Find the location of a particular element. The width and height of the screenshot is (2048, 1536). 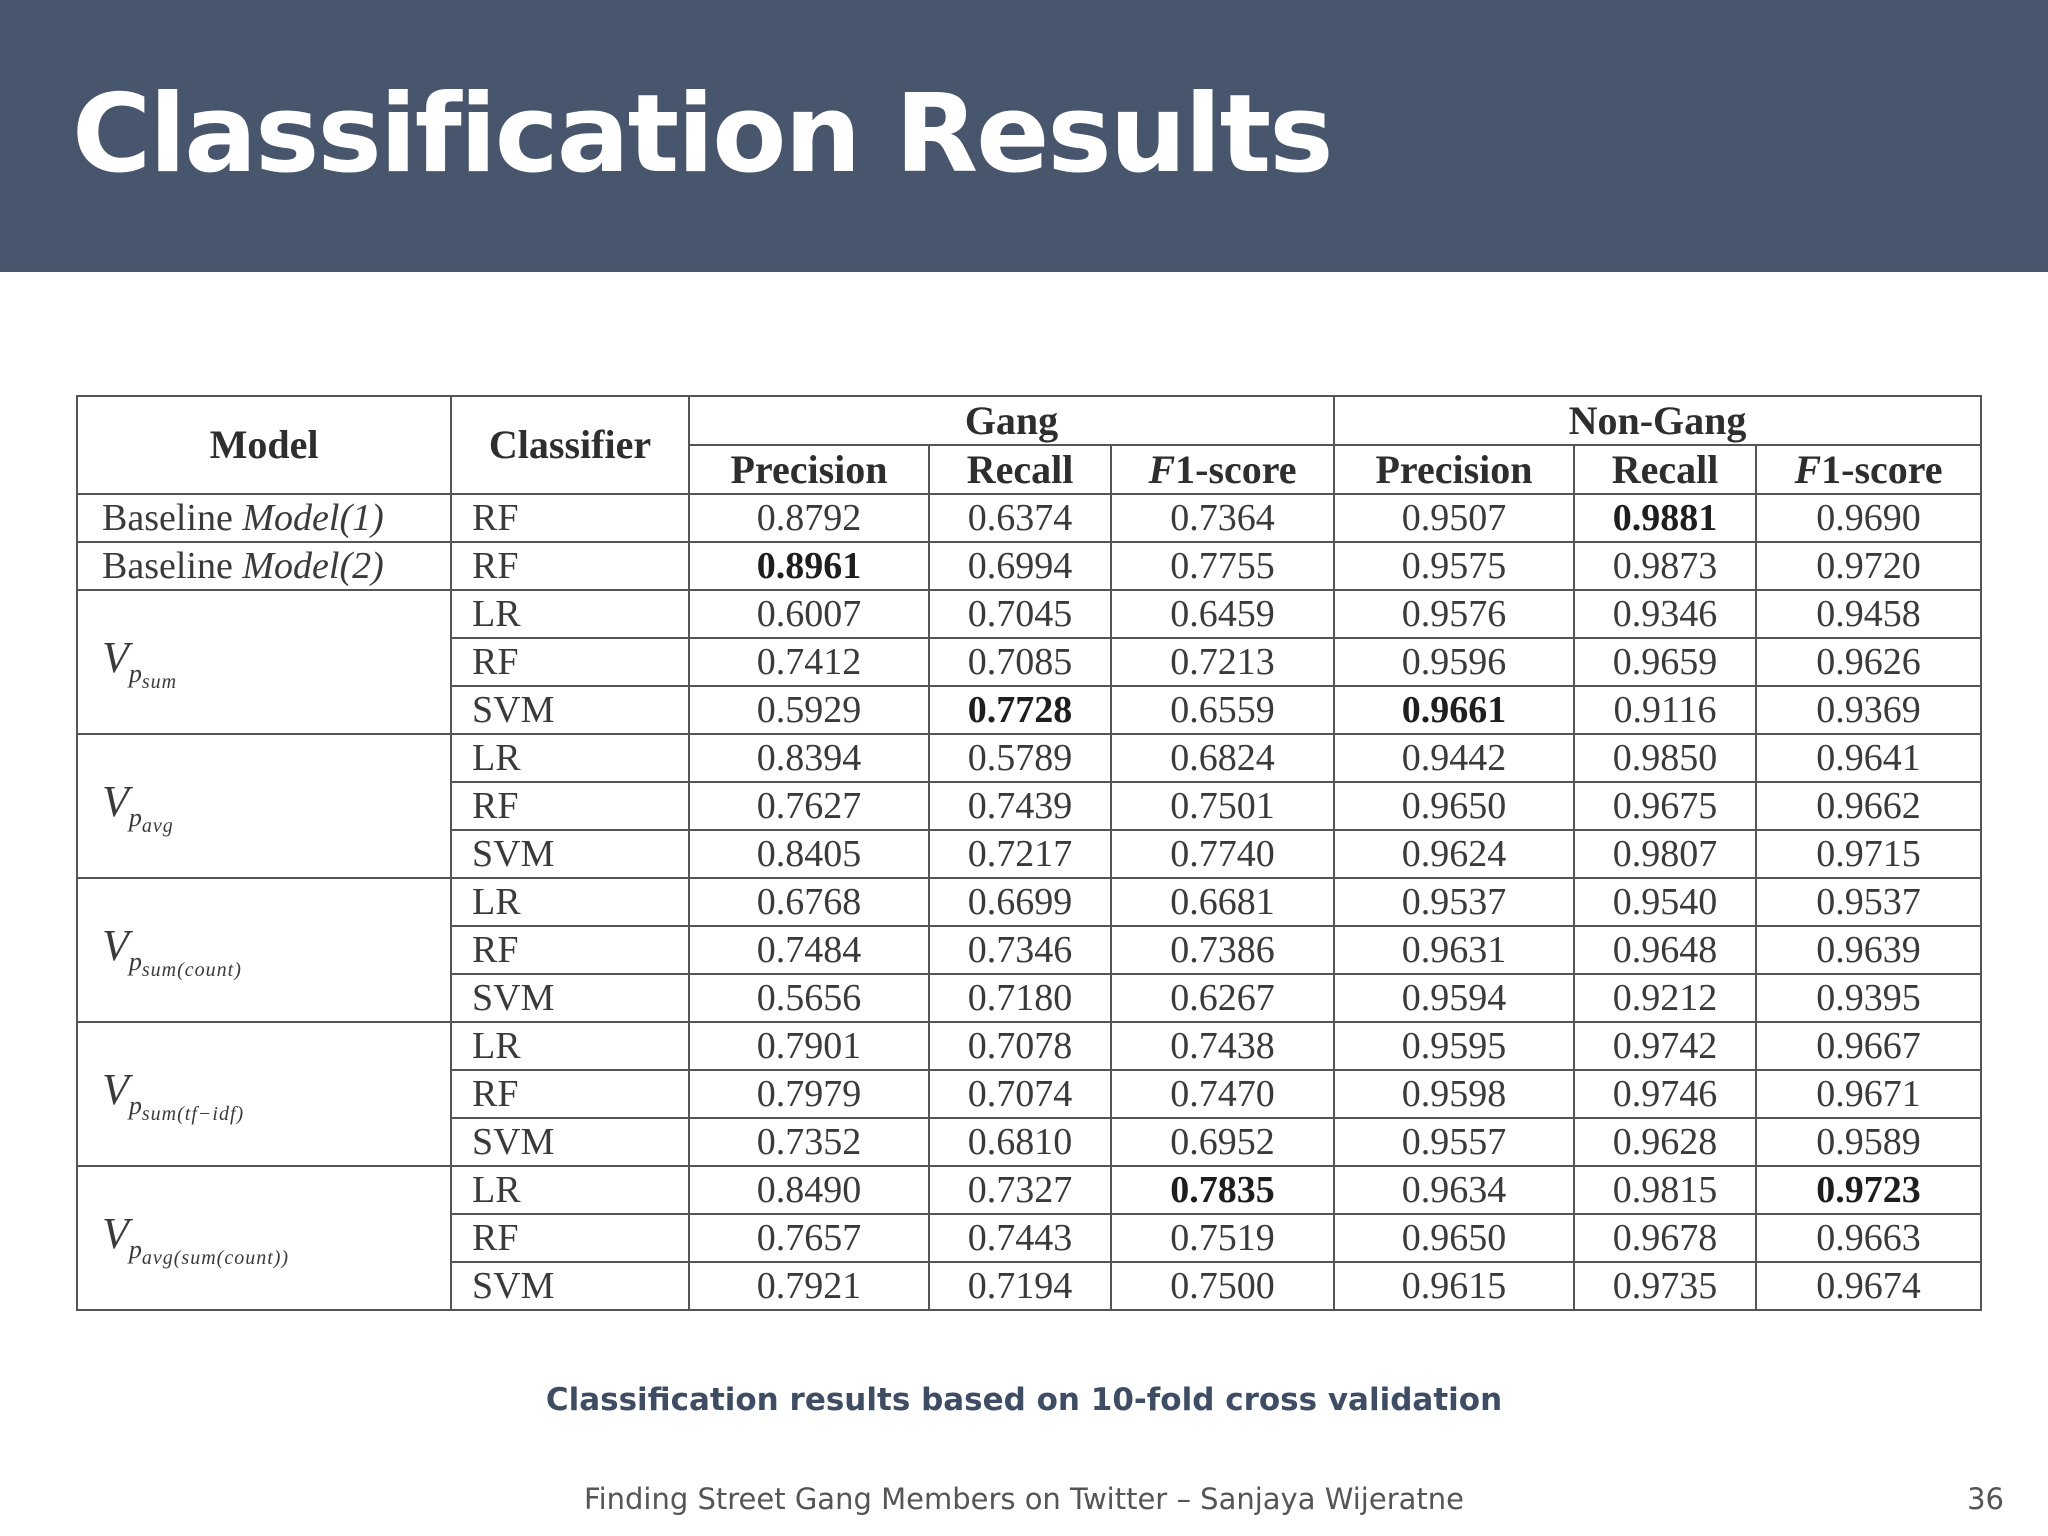

table-row: RF 0.7484 0.7346 0.7386 0.9631 0.9648 0.9639 is located at coordinates (1029, 950).